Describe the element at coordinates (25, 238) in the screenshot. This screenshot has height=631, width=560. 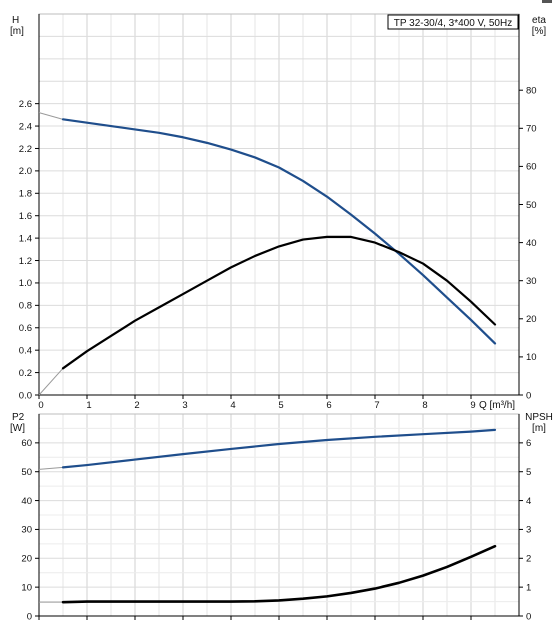
I see `y-left-tick-label: 1.4` at that location.